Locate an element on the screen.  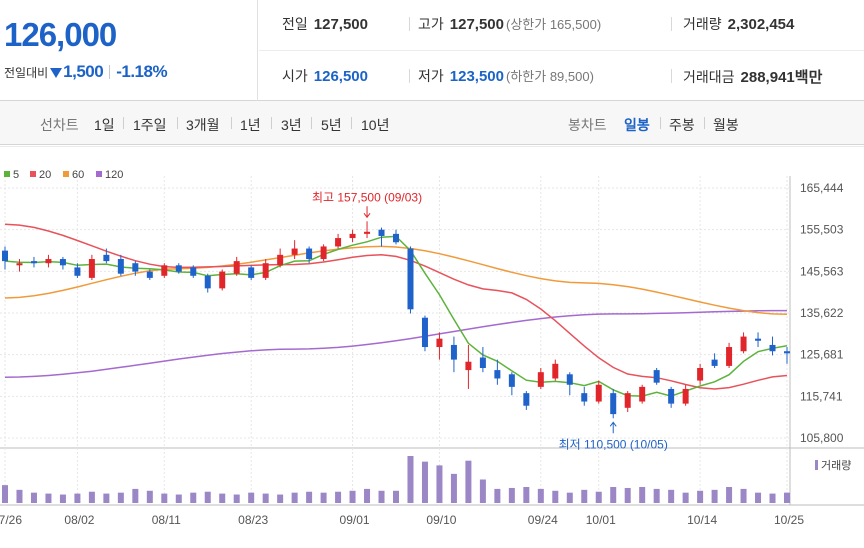
stat-volume-value: 2,302,454 is located at coordinates (761, 24).